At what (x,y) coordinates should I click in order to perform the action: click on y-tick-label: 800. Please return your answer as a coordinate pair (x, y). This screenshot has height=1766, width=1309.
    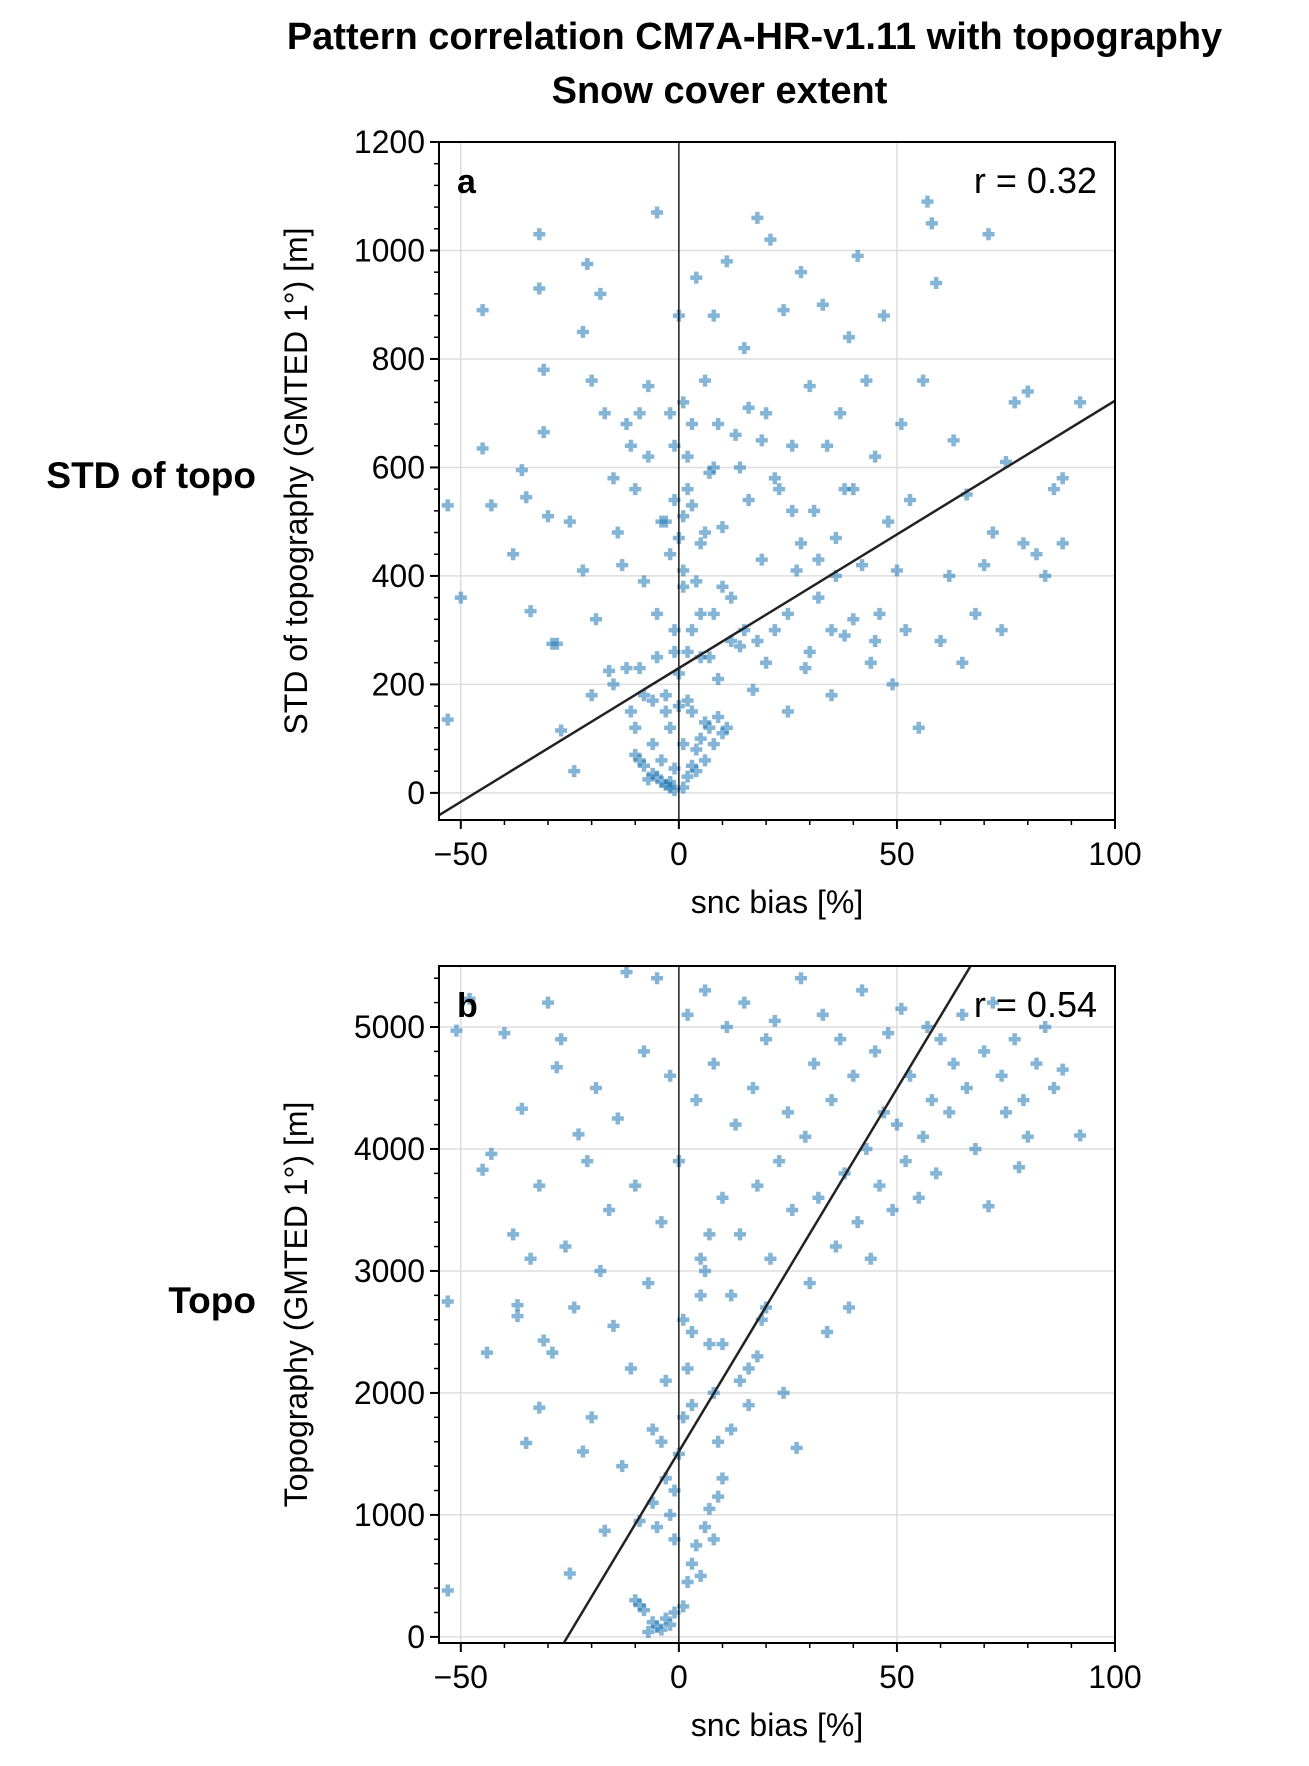
    Looking at the image, I should click on (398, 359).